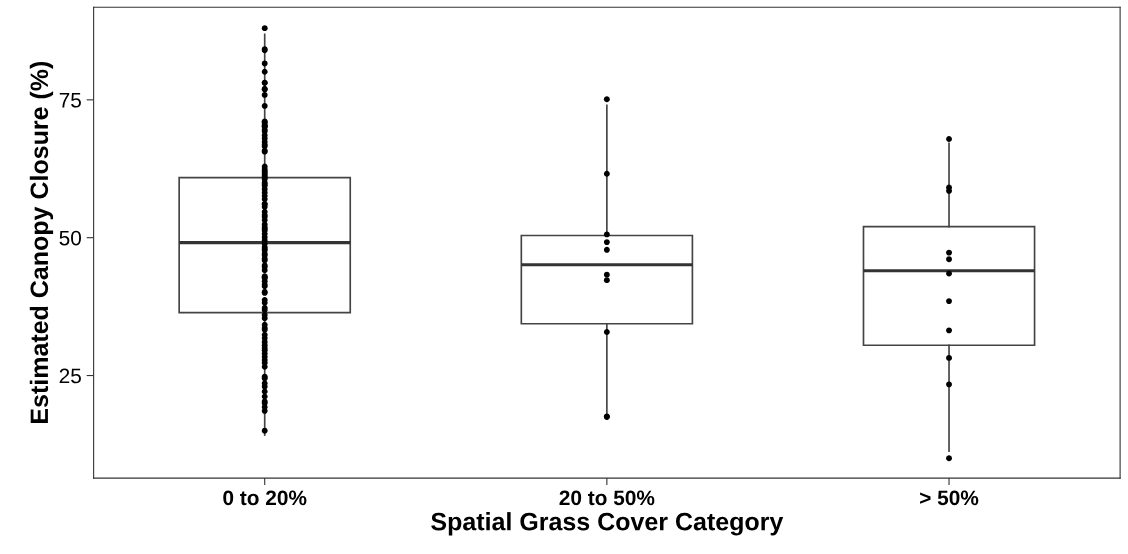 The image size is (1128, 554). I want to click on x-tick-label: 20 to 50%, so click(607, 498).